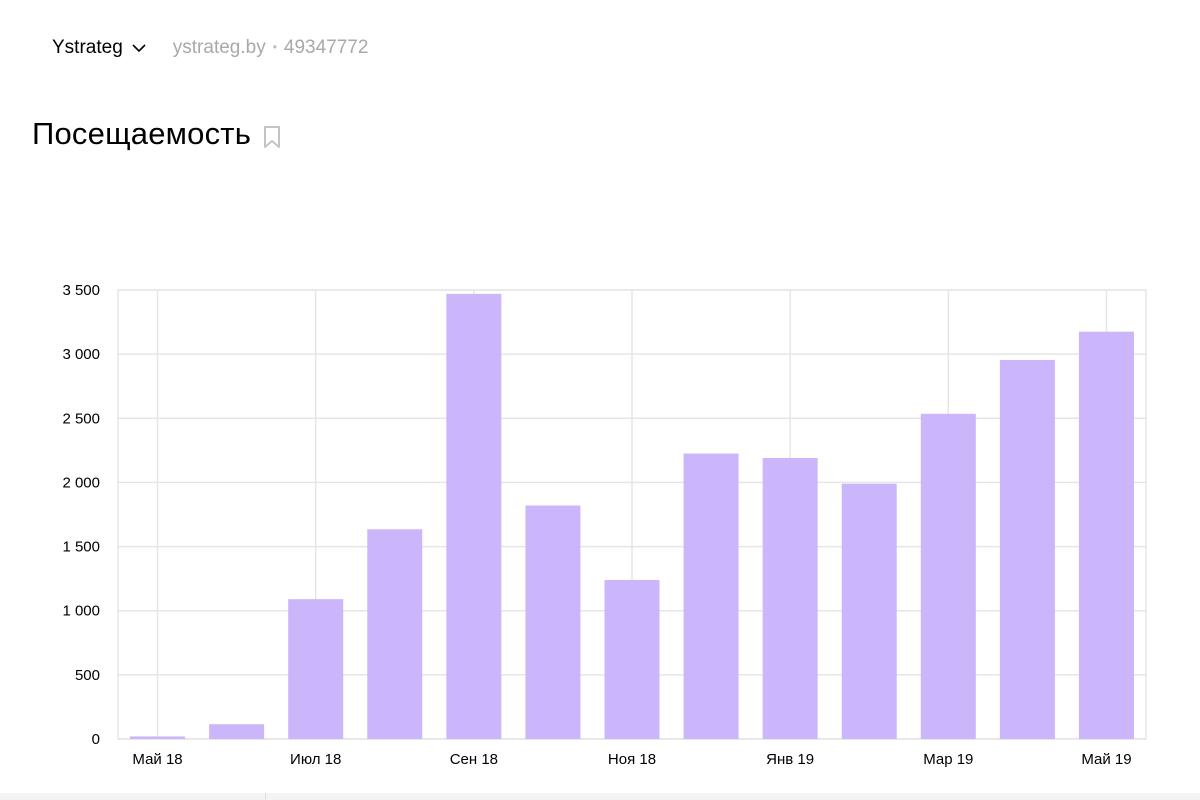 The image size is (1200, 800). I want to click on bar: Фев 19: 1990, so click(869, 611).